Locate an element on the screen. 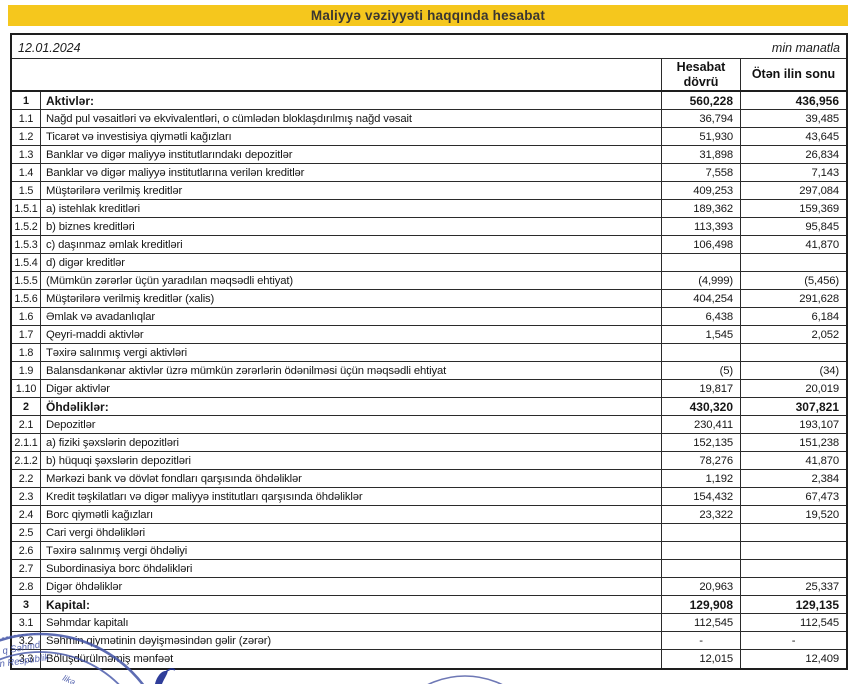 Image resolution: width=853 pixels, height=684 pixels. row-label: b) biznes kreditləri is located at coordinates (90, 226).